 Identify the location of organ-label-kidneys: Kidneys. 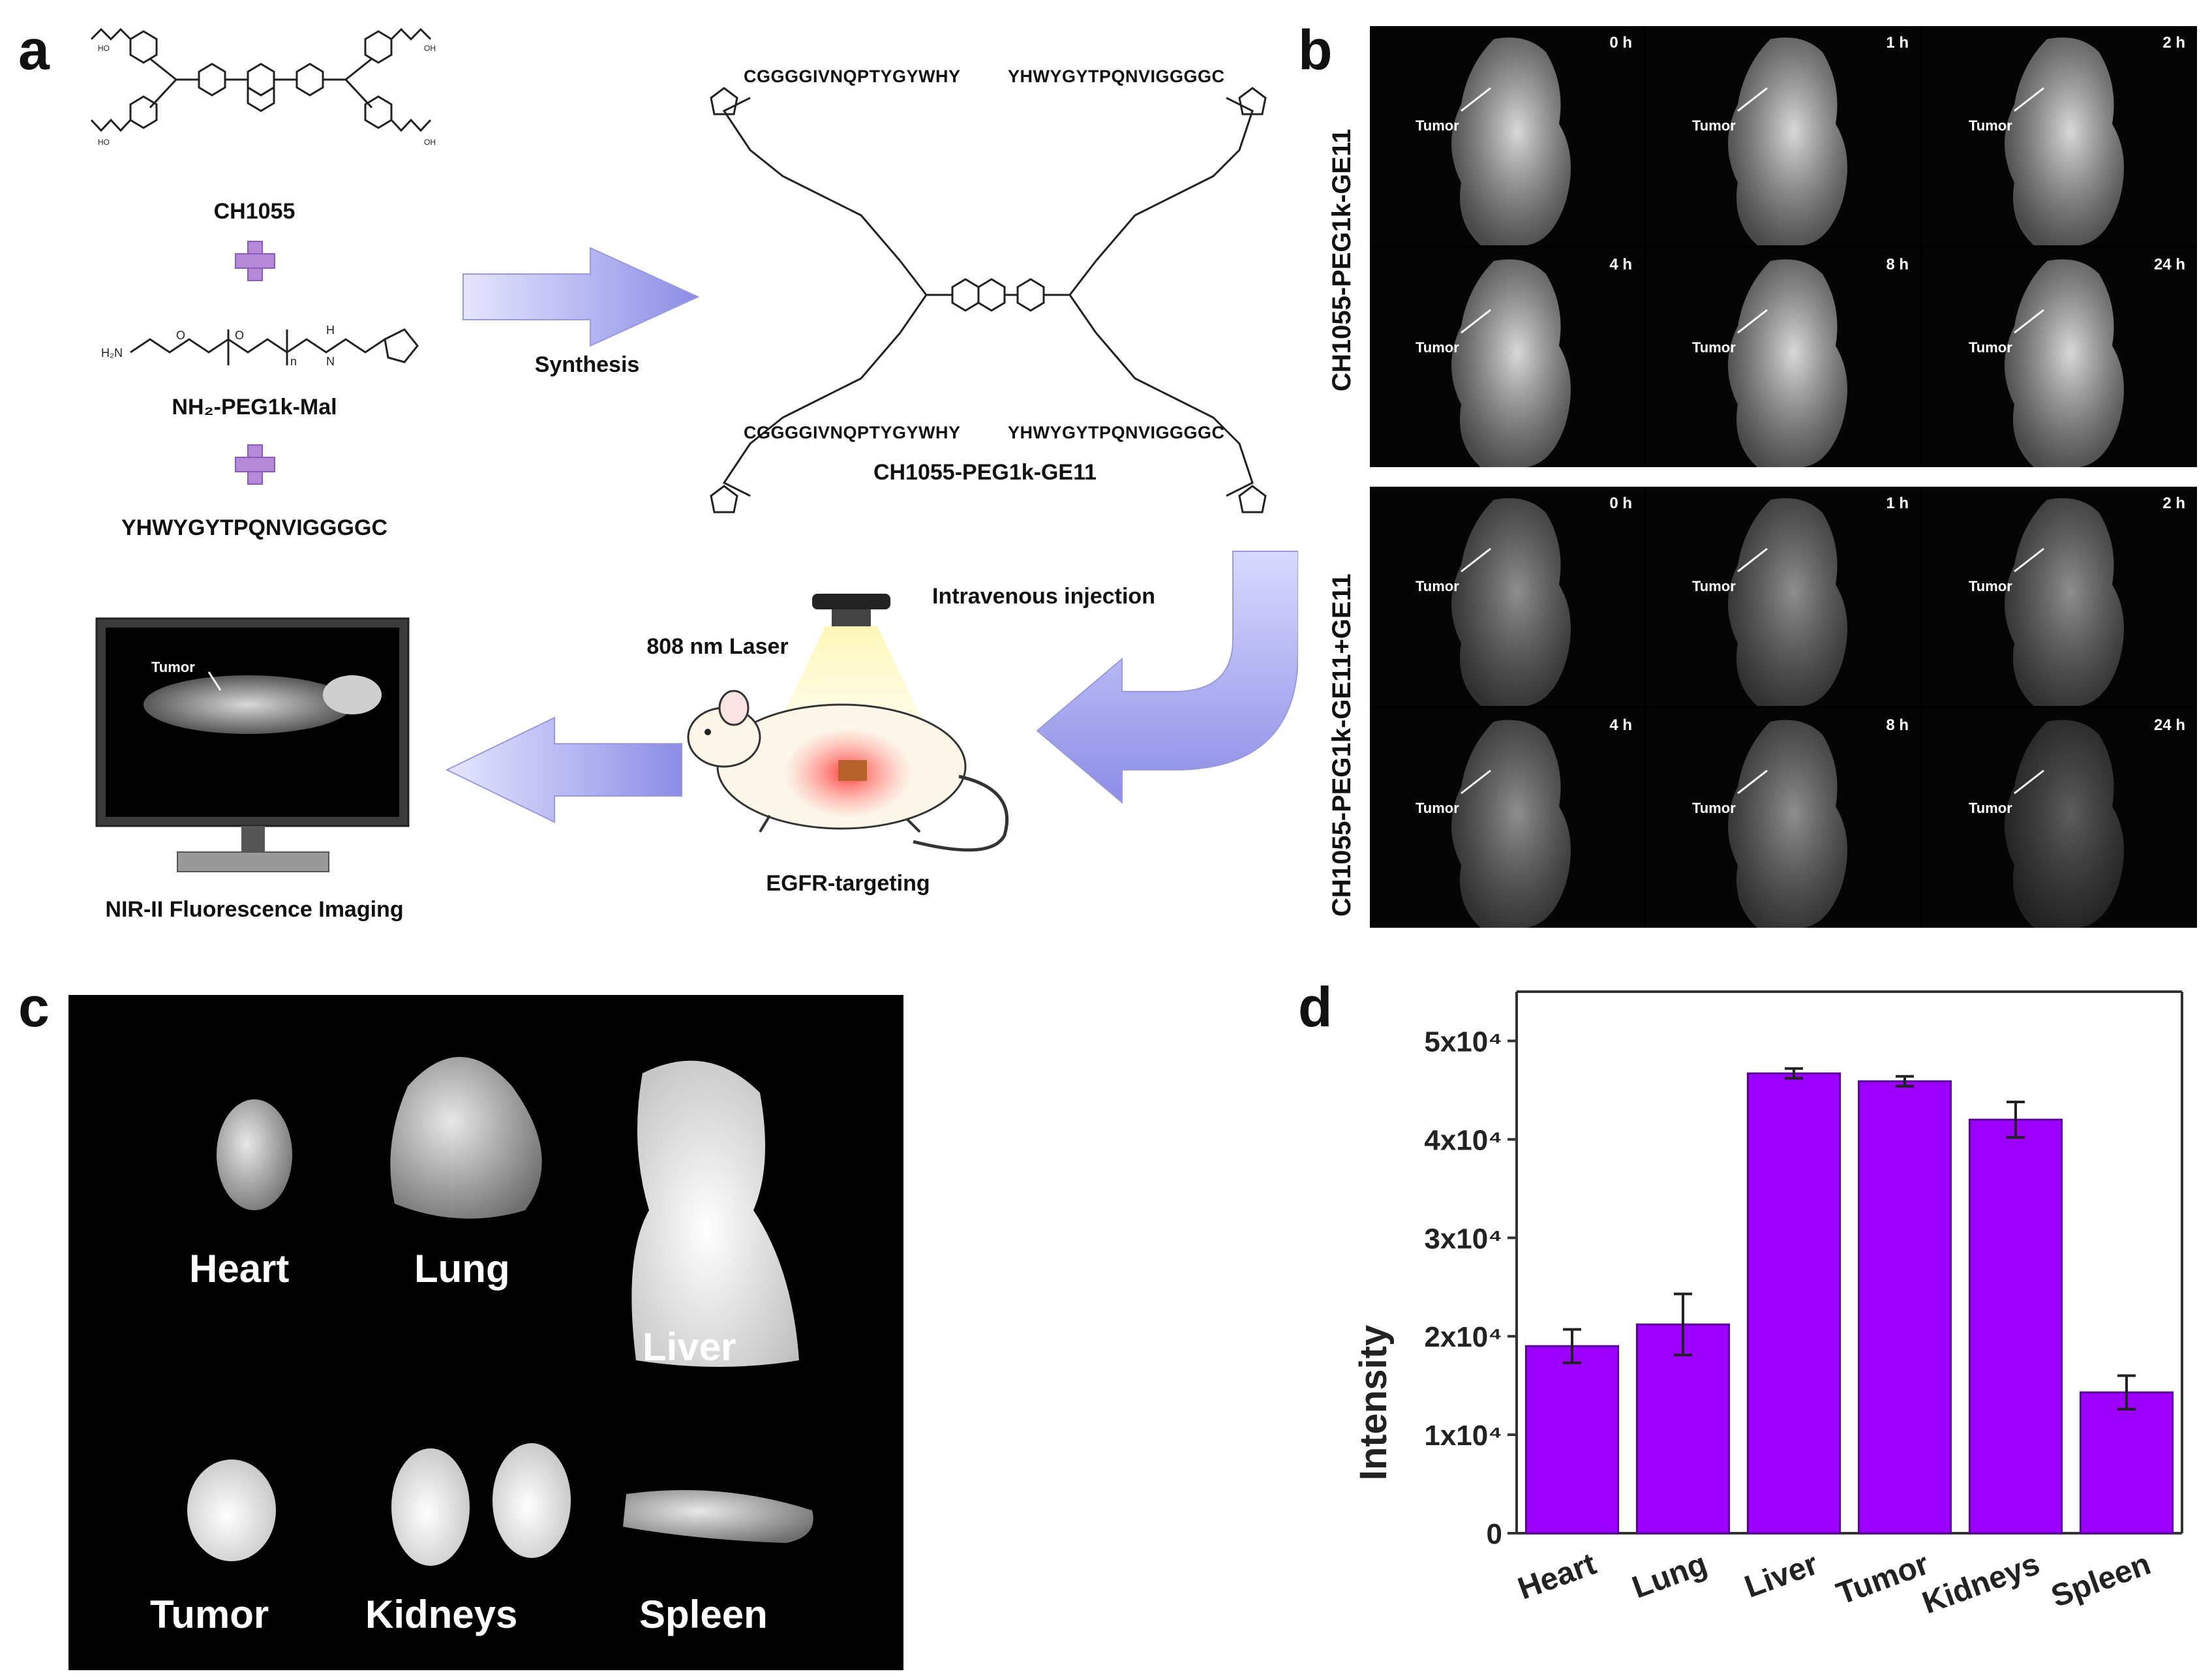
(441, 1615).